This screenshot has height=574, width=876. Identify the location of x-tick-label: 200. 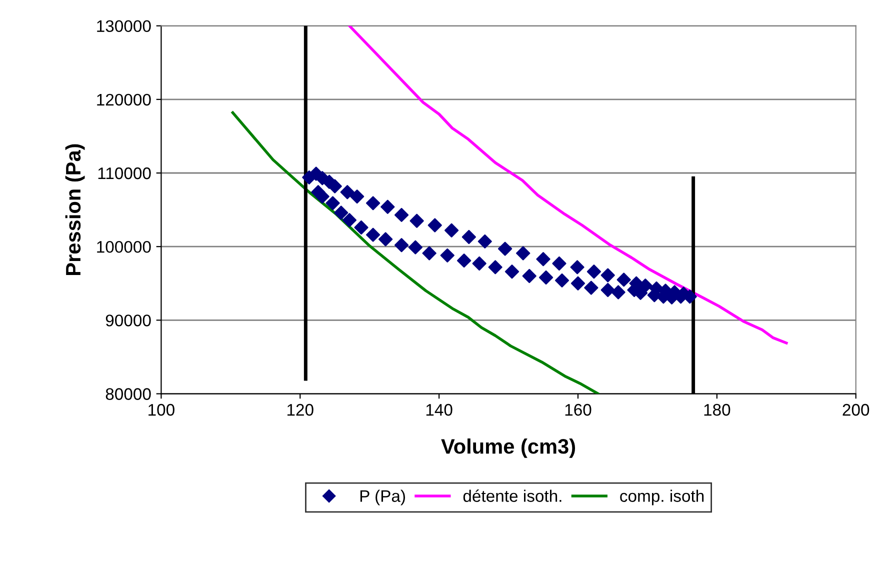
(856, 410).